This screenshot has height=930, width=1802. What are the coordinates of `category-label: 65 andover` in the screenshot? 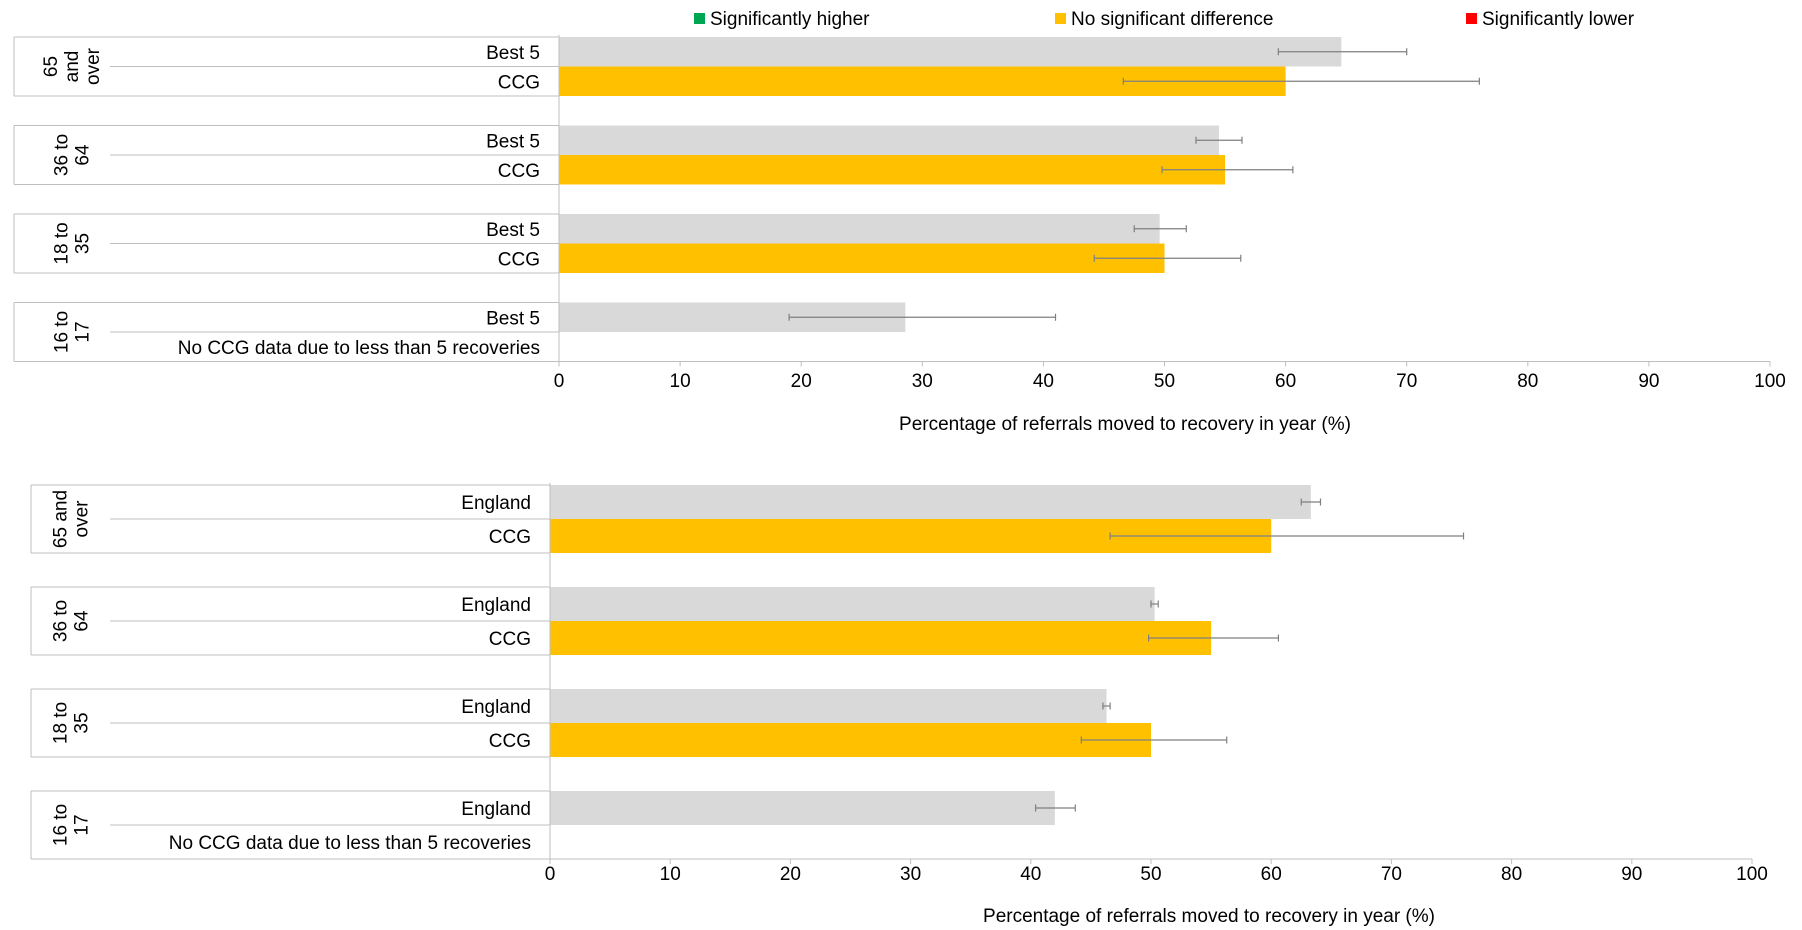 It's located at (72, 519).